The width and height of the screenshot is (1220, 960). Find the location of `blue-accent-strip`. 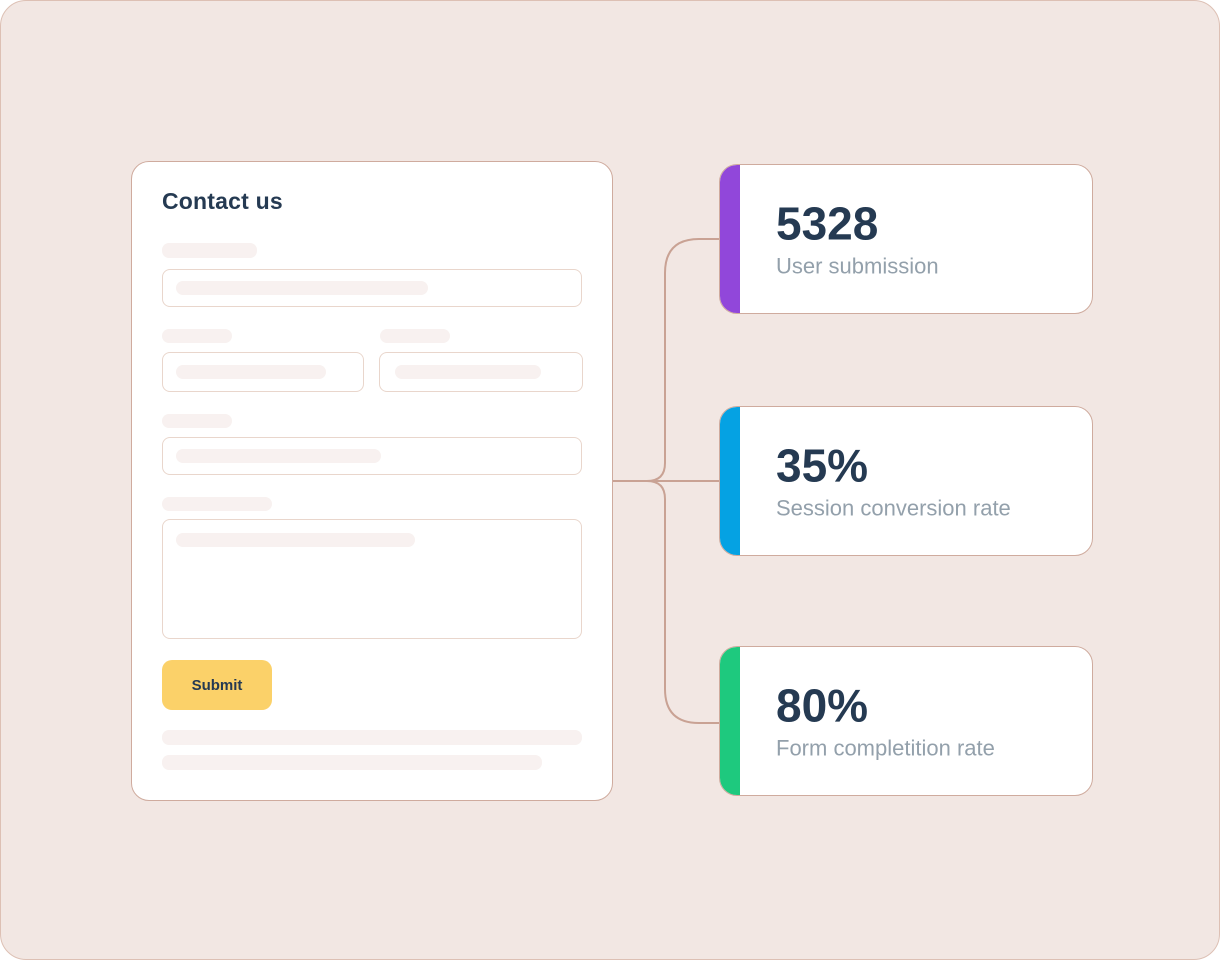

blue-accent-strip is located at coordinates (730, 481).